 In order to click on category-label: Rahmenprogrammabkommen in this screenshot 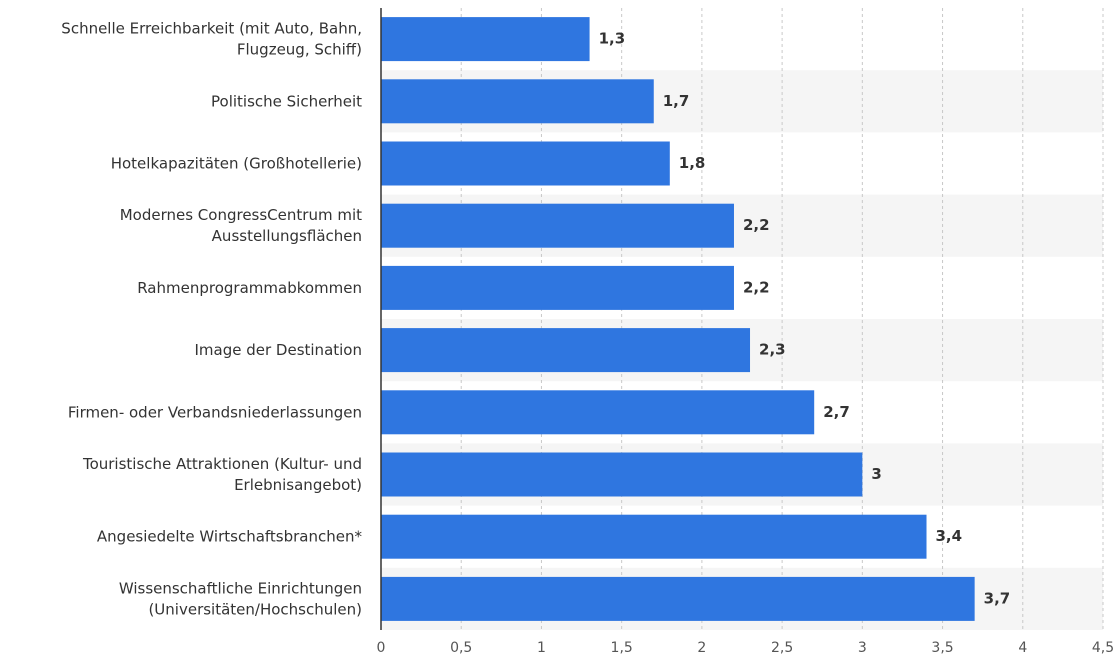, I will do `click(249, 287)`.